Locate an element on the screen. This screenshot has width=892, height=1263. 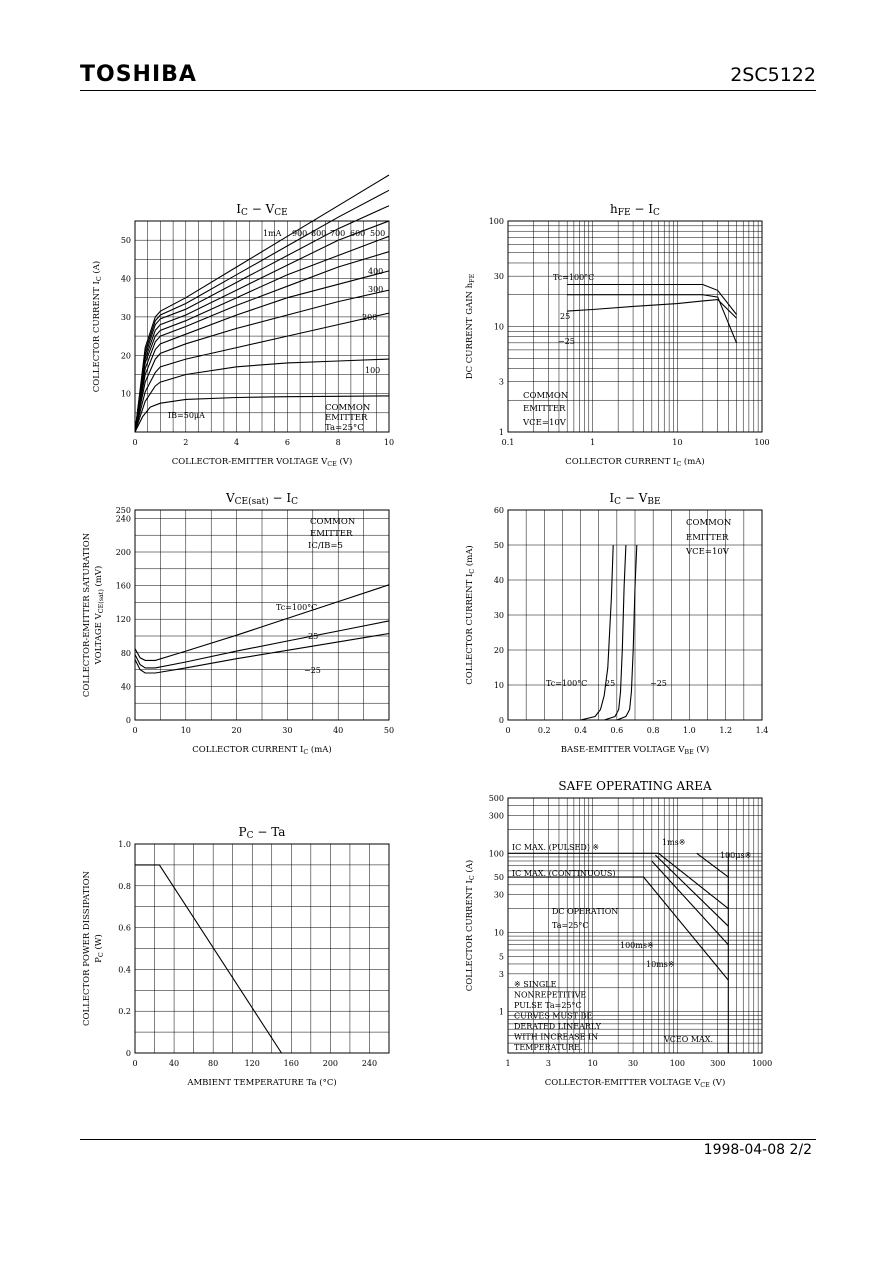
hfe_ic-ytick-label: 30 is located at coordinates (499, 276).